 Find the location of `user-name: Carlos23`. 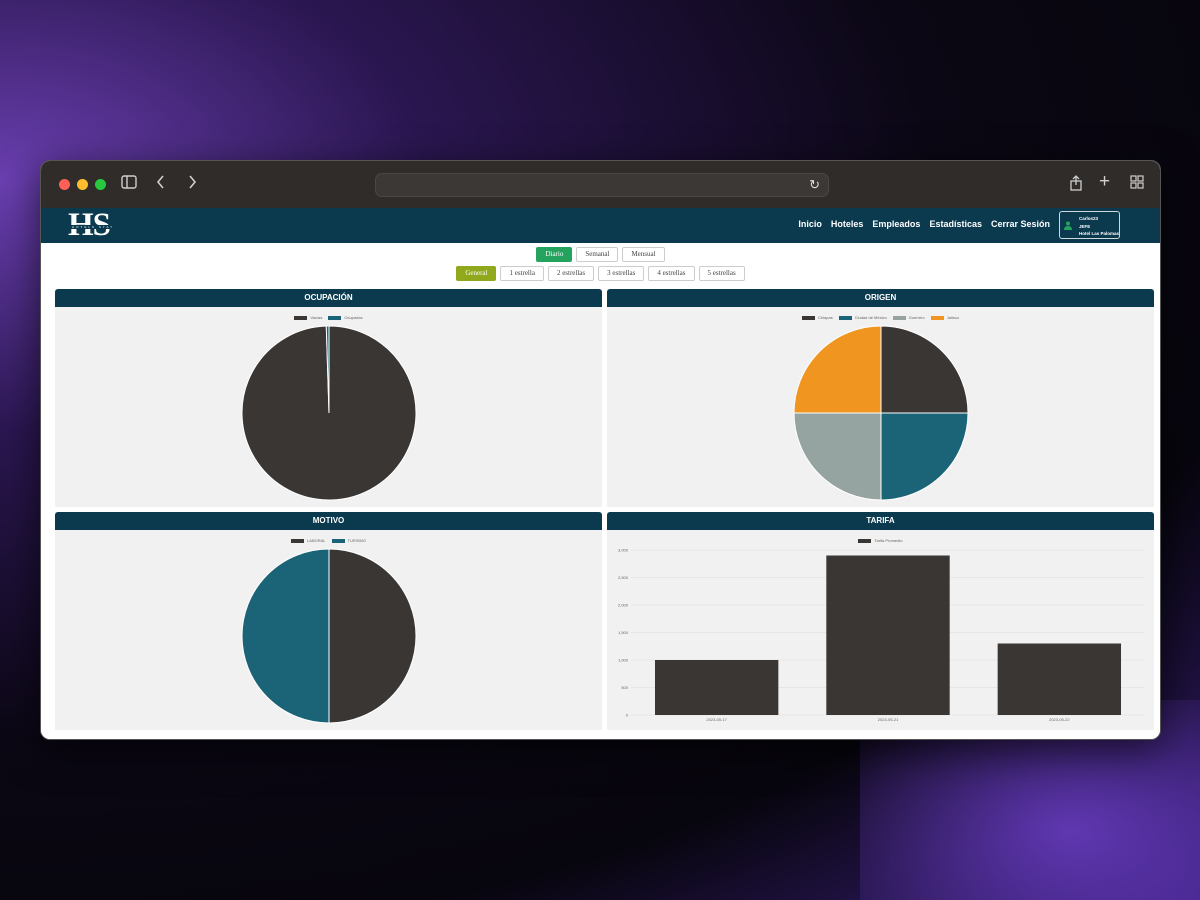

user-name: Carlos23 is located at coordinates (1089, 218).